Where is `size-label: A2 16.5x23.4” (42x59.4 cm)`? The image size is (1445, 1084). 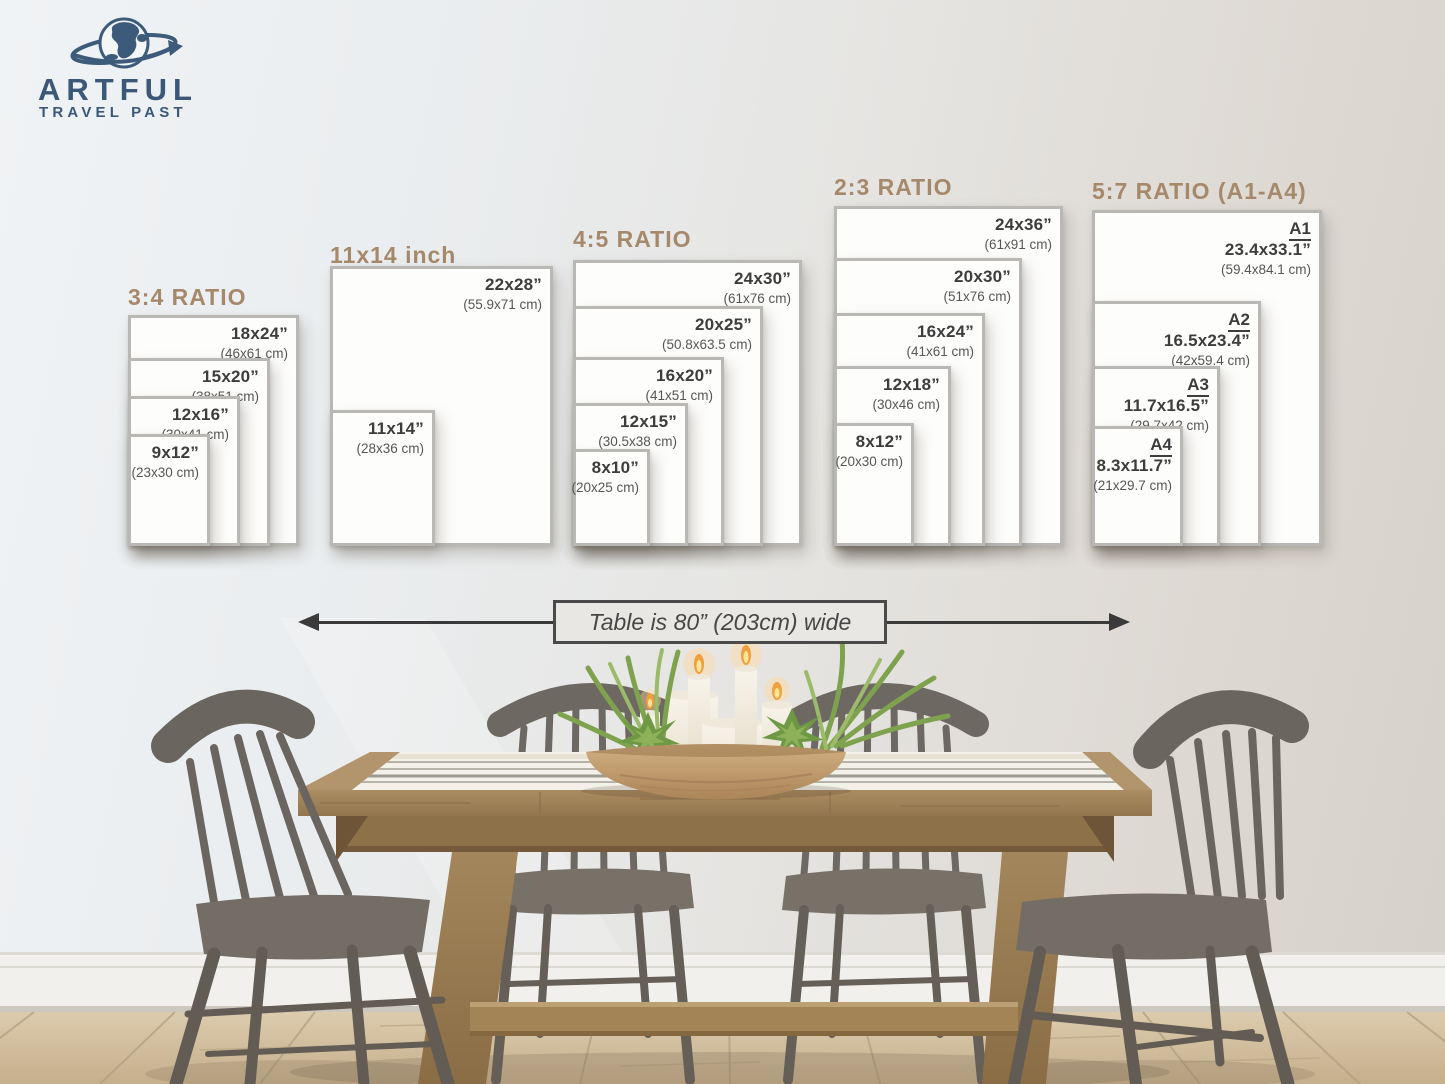 size-label: A2 16.5x23.4” (42x59.4 cm) is located at coordinates (1206, 338).